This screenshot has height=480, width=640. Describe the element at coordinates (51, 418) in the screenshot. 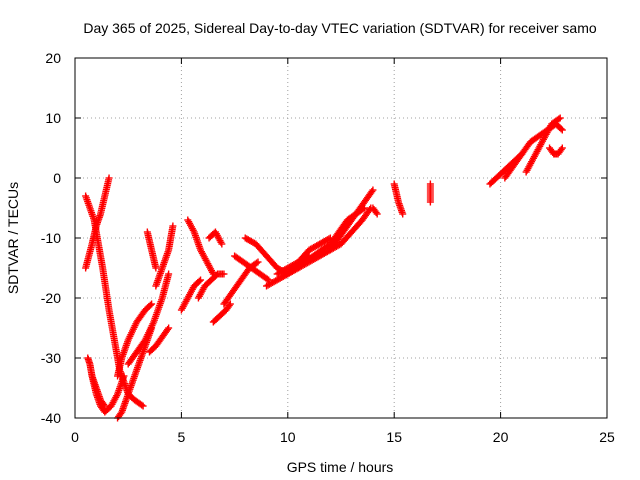

I see `y-tick-label: -40` at that location.